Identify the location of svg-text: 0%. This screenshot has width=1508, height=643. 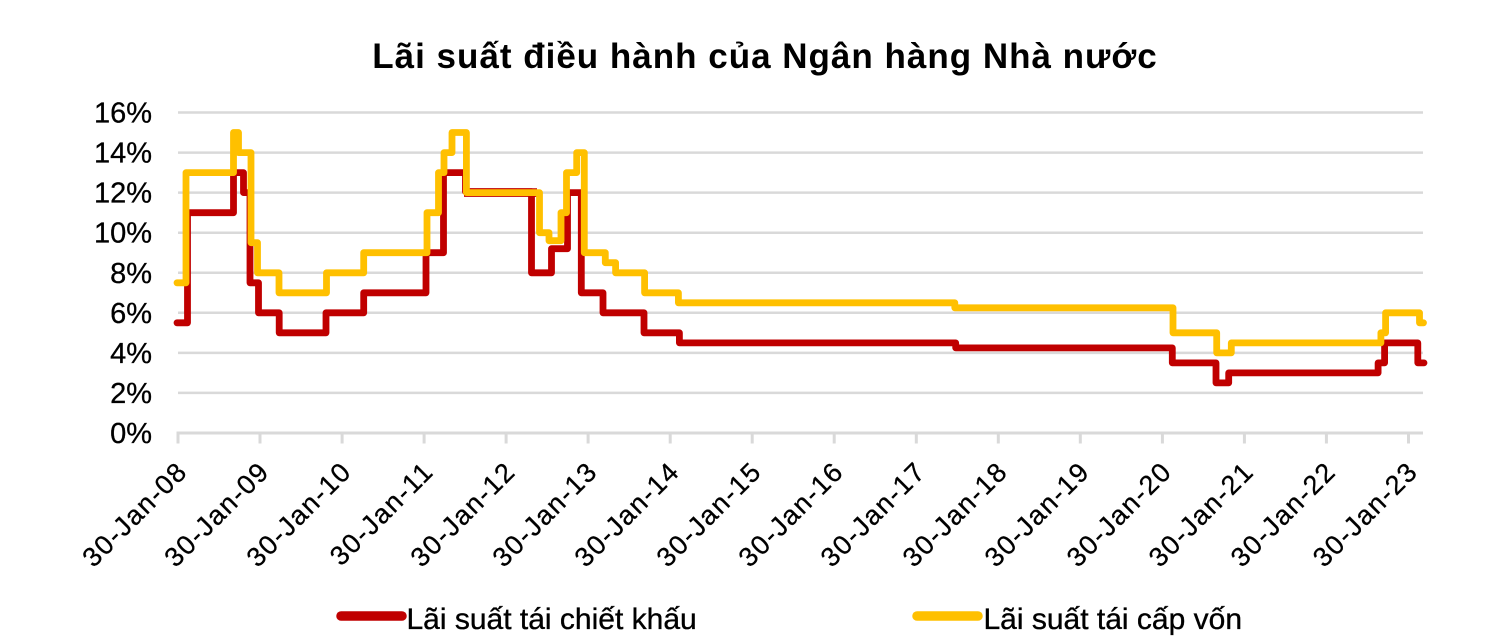
(131, 434).